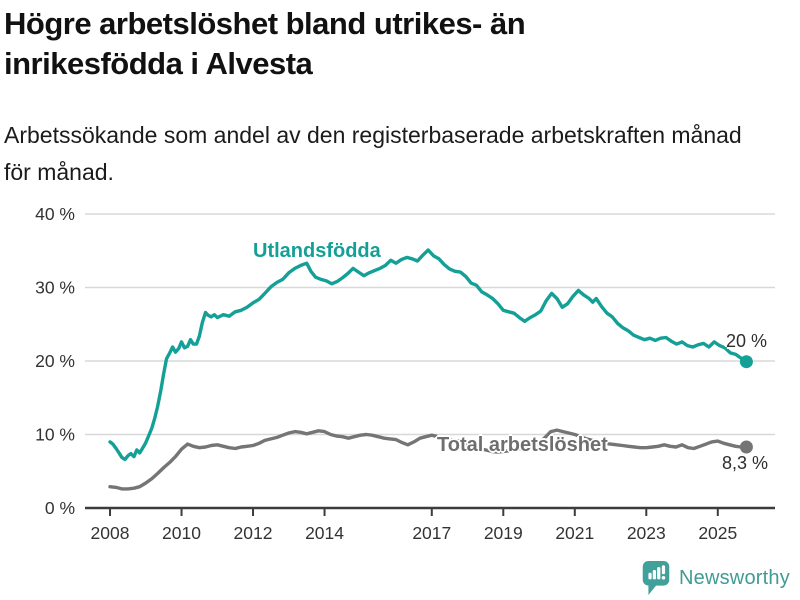  I want to click on series-end-dot-total-arbetsloshet, so click(746, 447).